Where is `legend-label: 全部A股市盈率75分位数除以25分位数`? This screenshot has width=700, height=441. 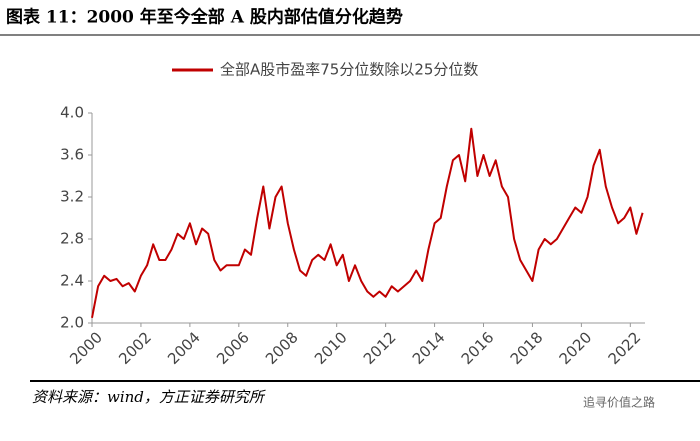 legend-label: 全部A股市盈率75分位数除以25分位数 is located at coordinates (349, 70).